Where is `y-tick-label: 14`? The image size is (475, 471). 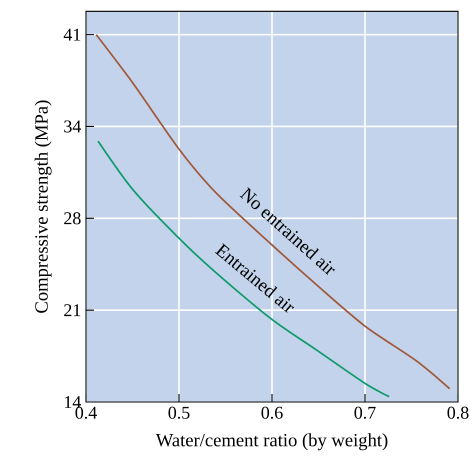 y-tick-label: 14 is located at coordinates (73, 402).